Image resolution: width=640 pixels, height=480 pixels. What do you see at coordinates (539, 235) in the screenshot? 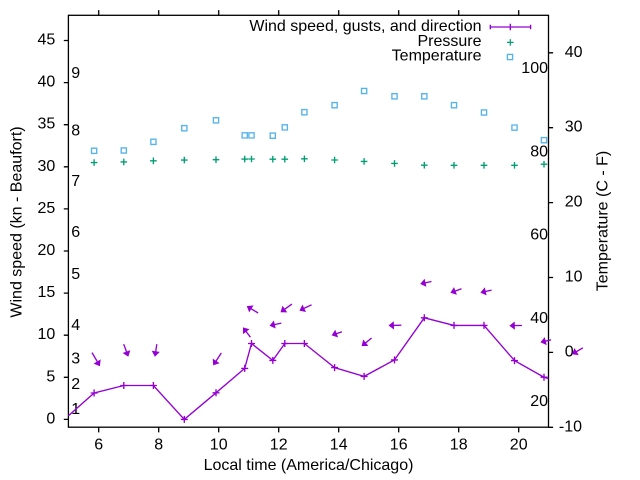
I see `svg-text: 60` at bounding box center [539, 235].